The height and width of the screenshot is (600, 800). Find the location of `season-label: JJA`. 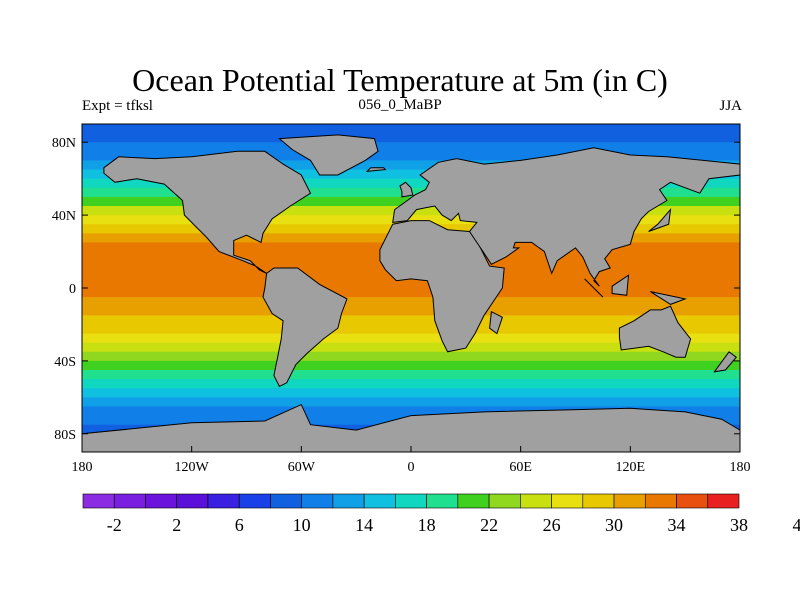

season-label: JJA is located at coordinates (730, 106).